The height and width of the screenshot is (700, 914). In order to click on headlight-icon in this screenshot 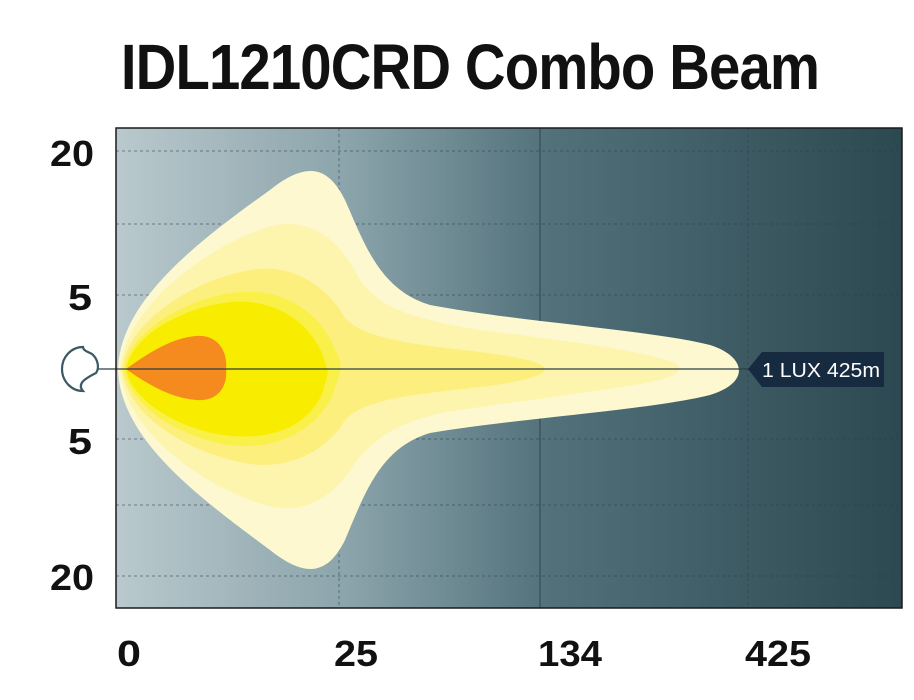, I will do `click(79, 369)`.